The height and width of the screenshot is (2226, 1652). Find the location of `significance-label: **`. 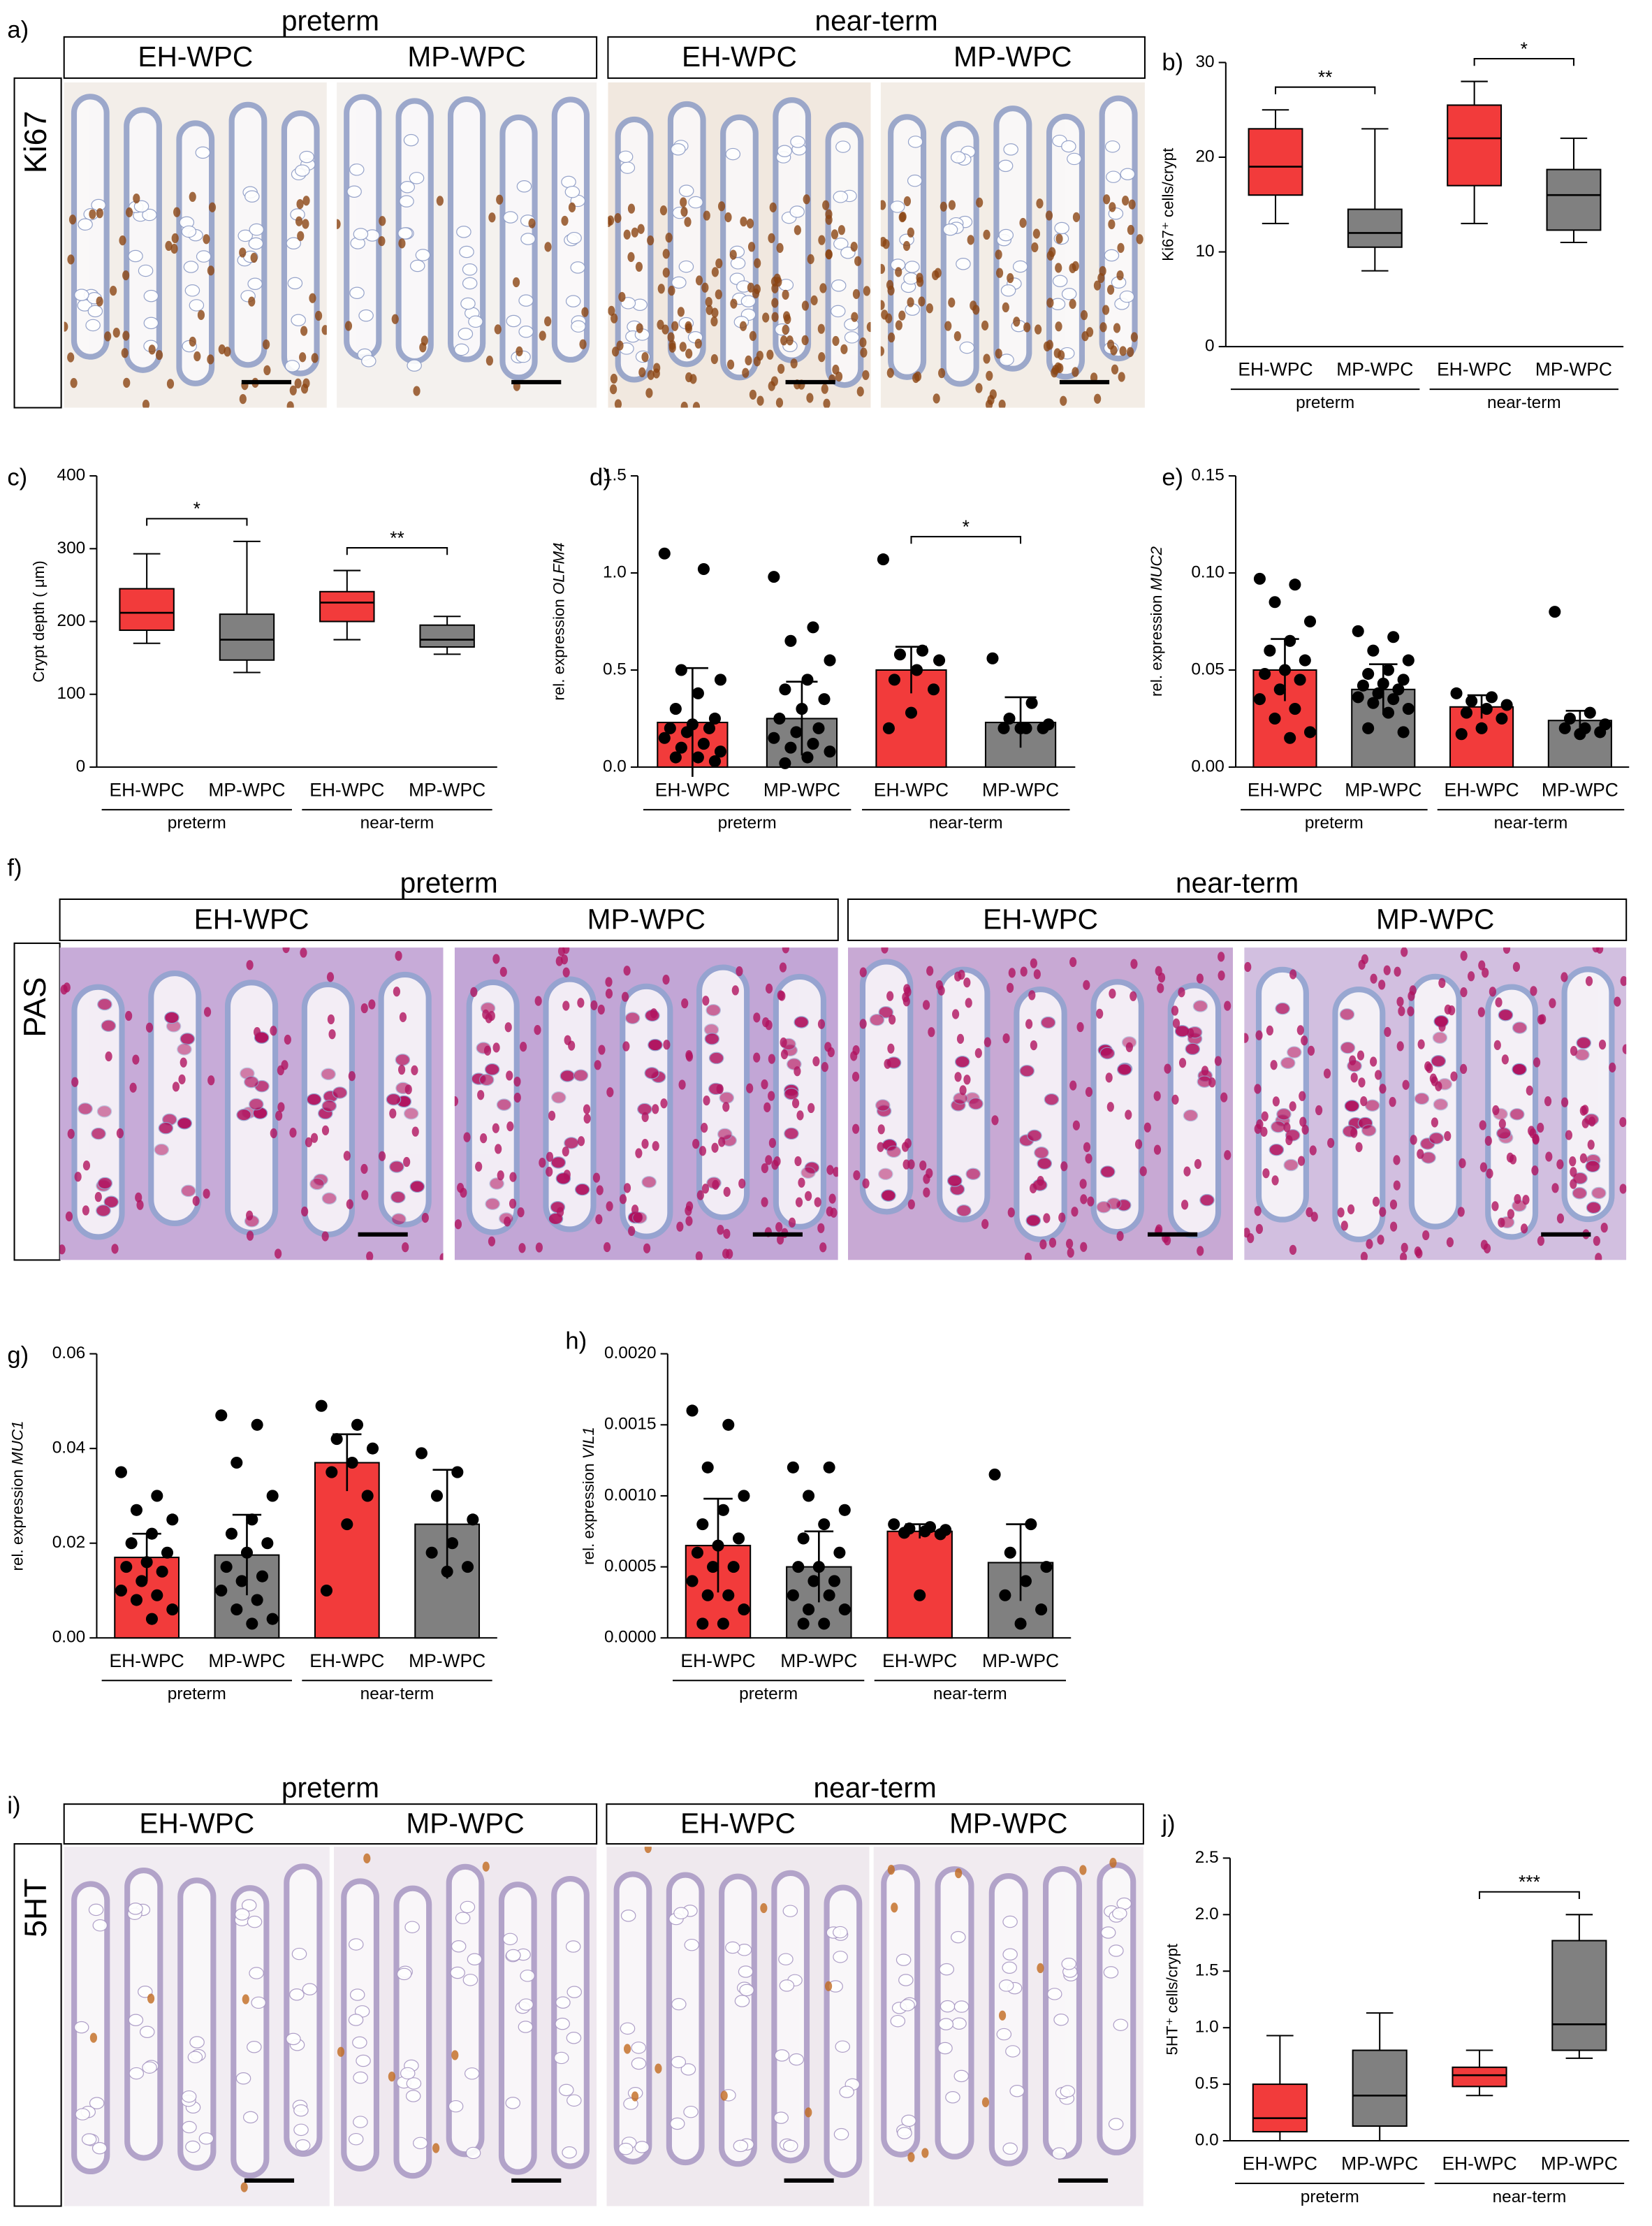

significance-label: ** is located at coordinates (397, 538).